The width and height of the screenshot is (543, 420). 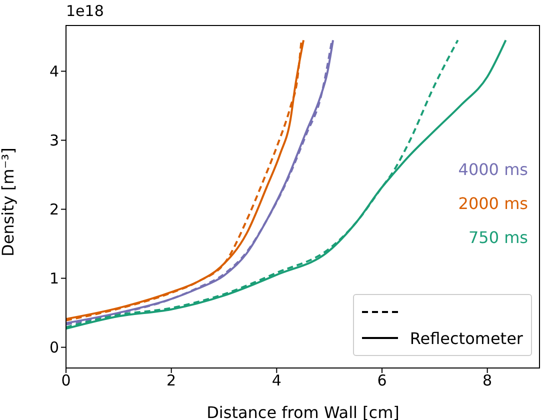 What do you see at coordinates (9, 202) in the screenshot?
I see `y-axis-title: Density [m⁻³]` at bounding box center [9, 202].